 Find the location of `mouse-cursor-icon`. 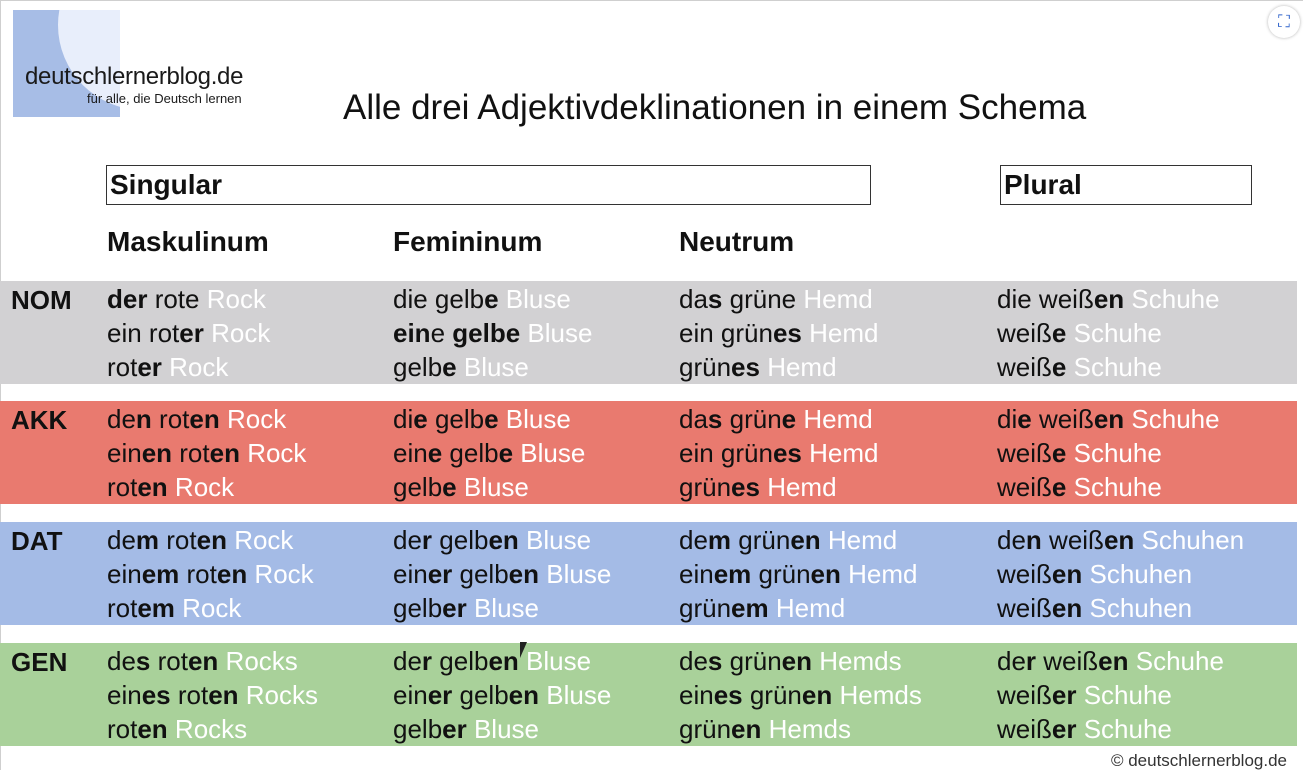

mouse-cursor-icon is located at coordinates (523, 650).